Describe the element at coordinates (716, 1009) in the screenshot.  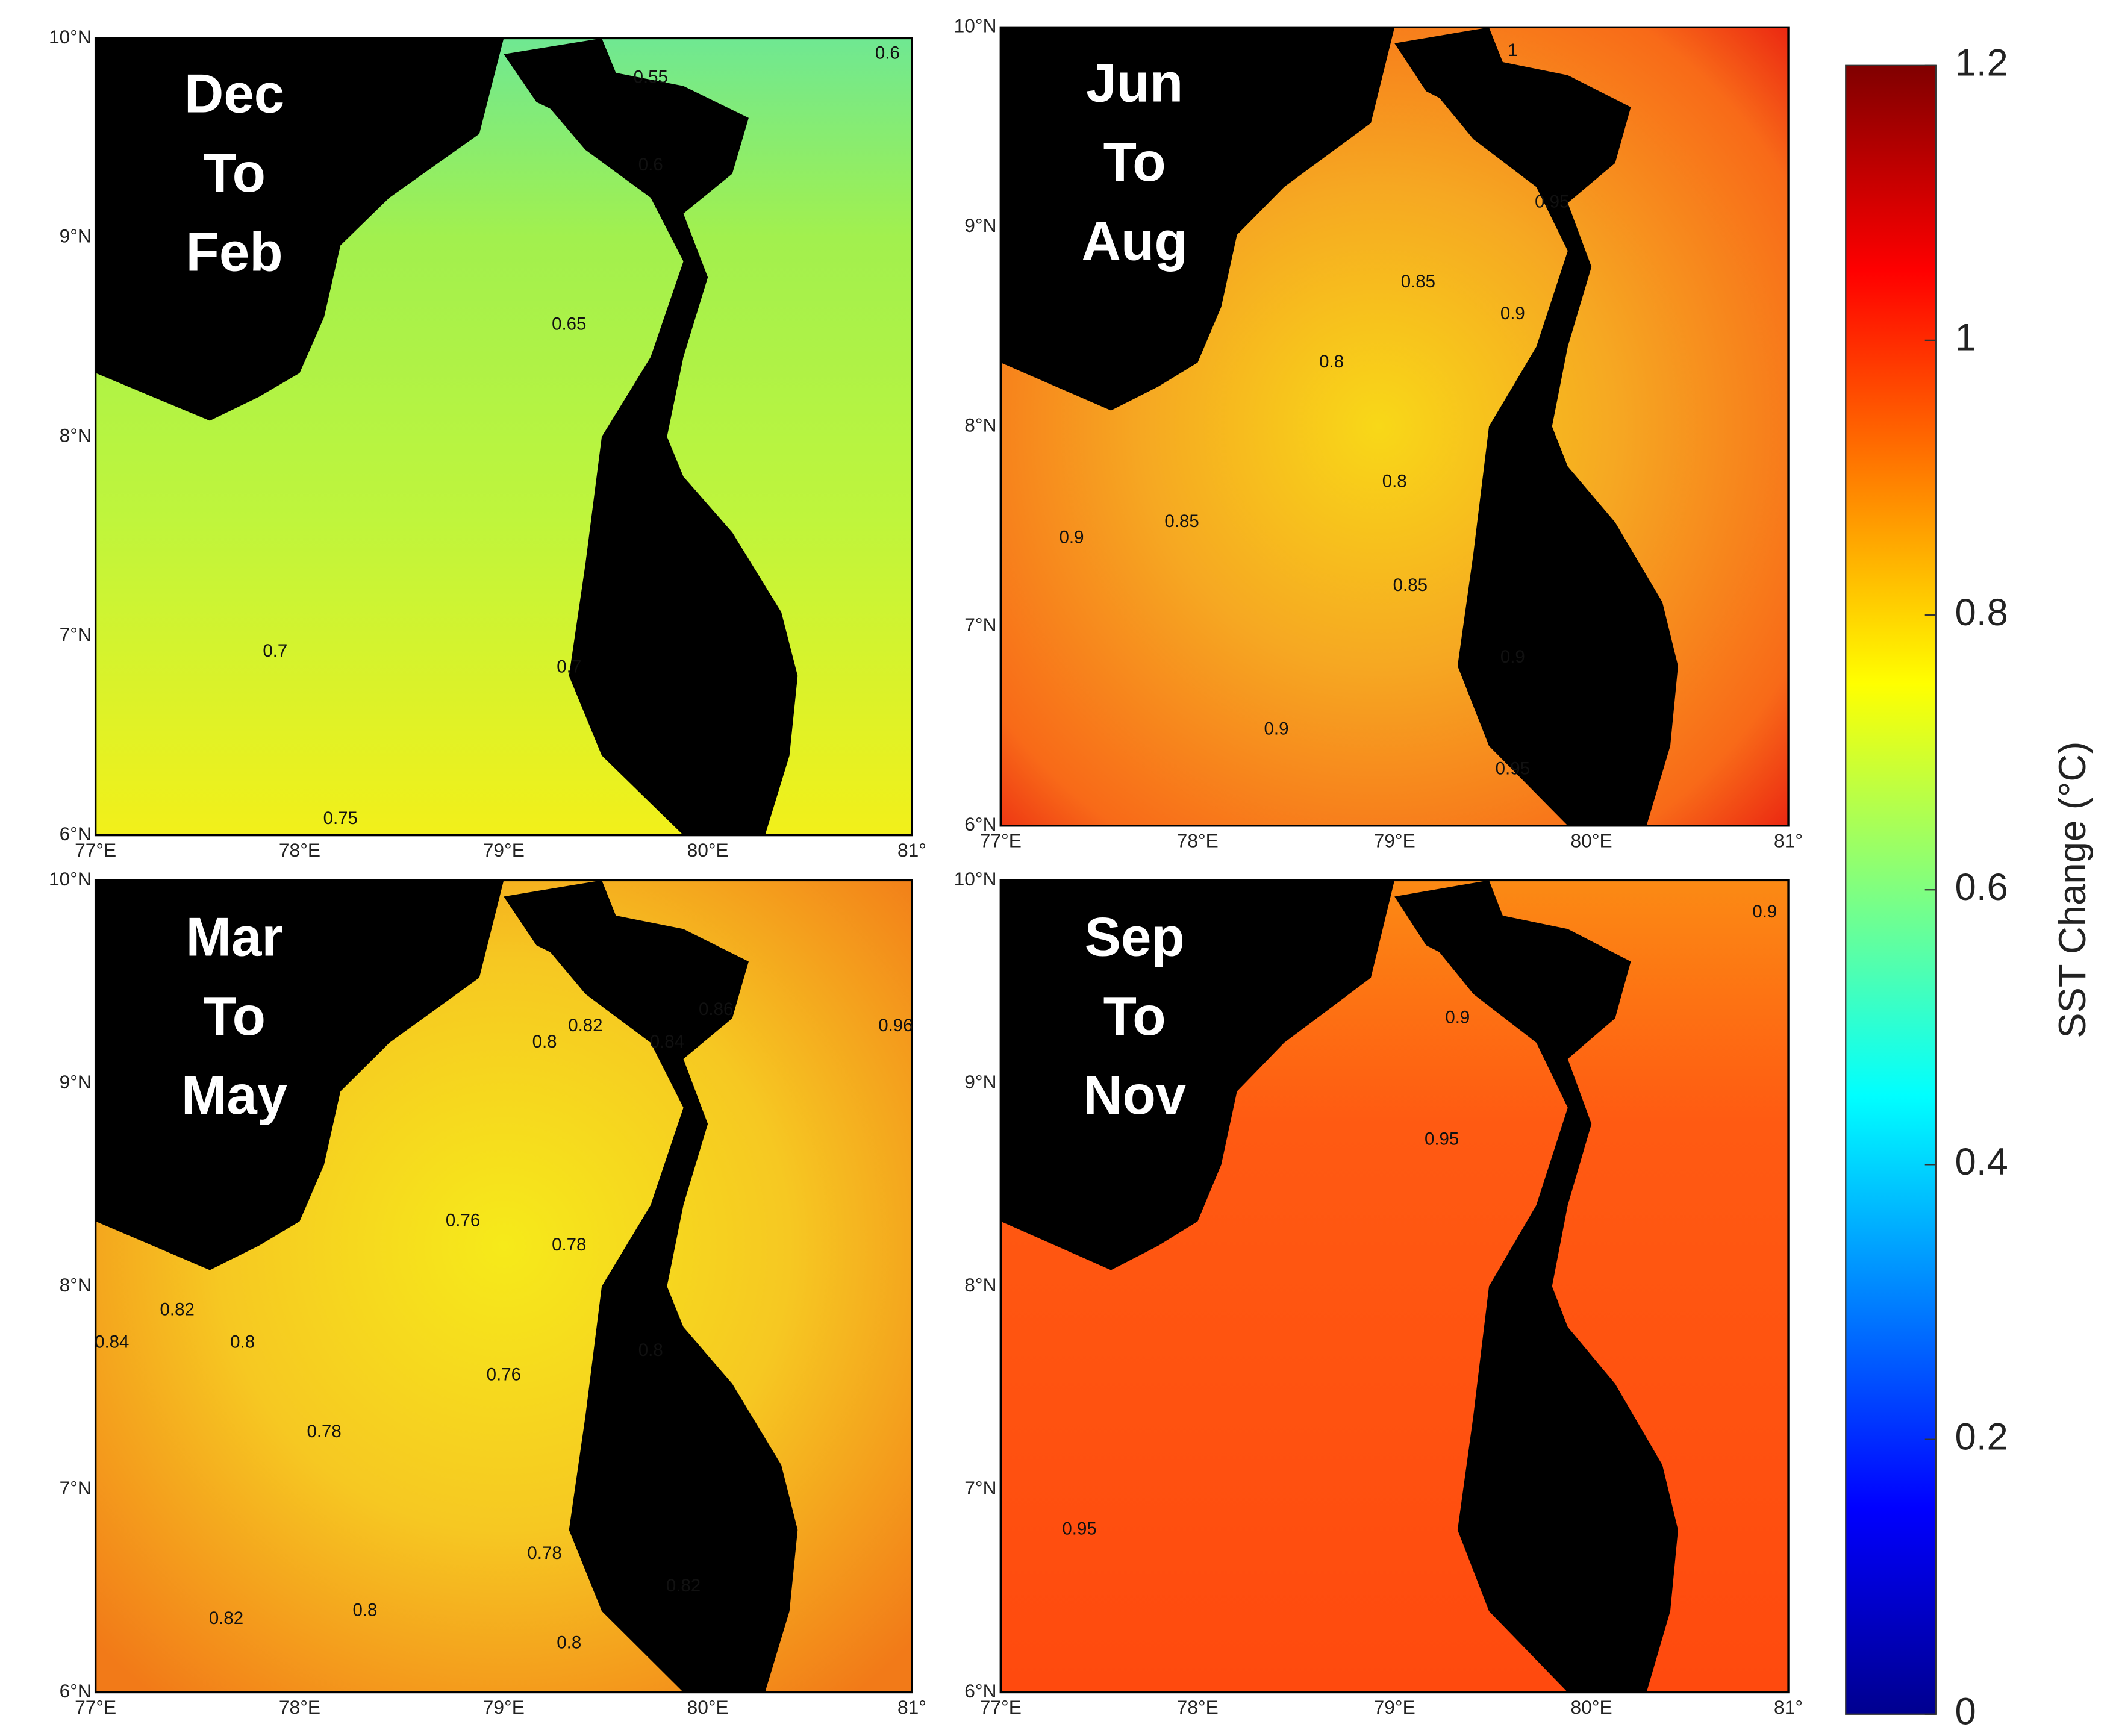
I see `contour-label: 0.86` at that location.